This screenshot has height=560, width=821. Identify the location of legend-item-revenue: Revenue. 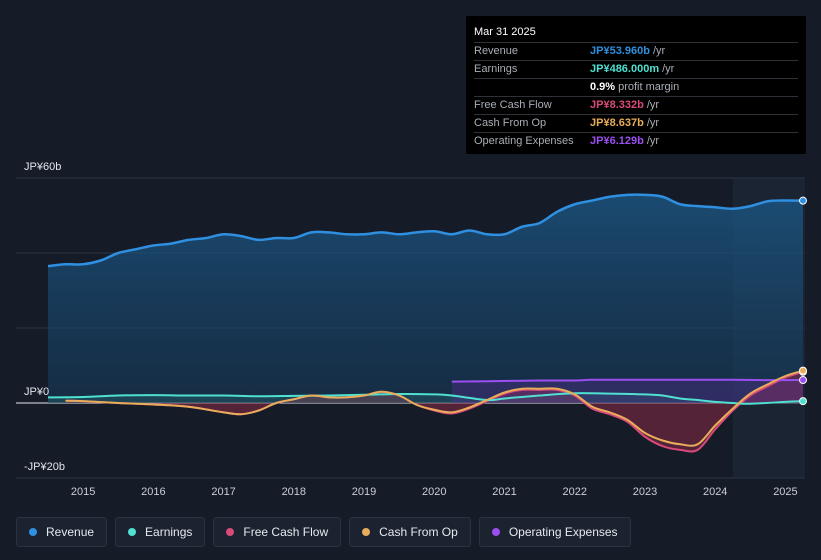
(62, 532).